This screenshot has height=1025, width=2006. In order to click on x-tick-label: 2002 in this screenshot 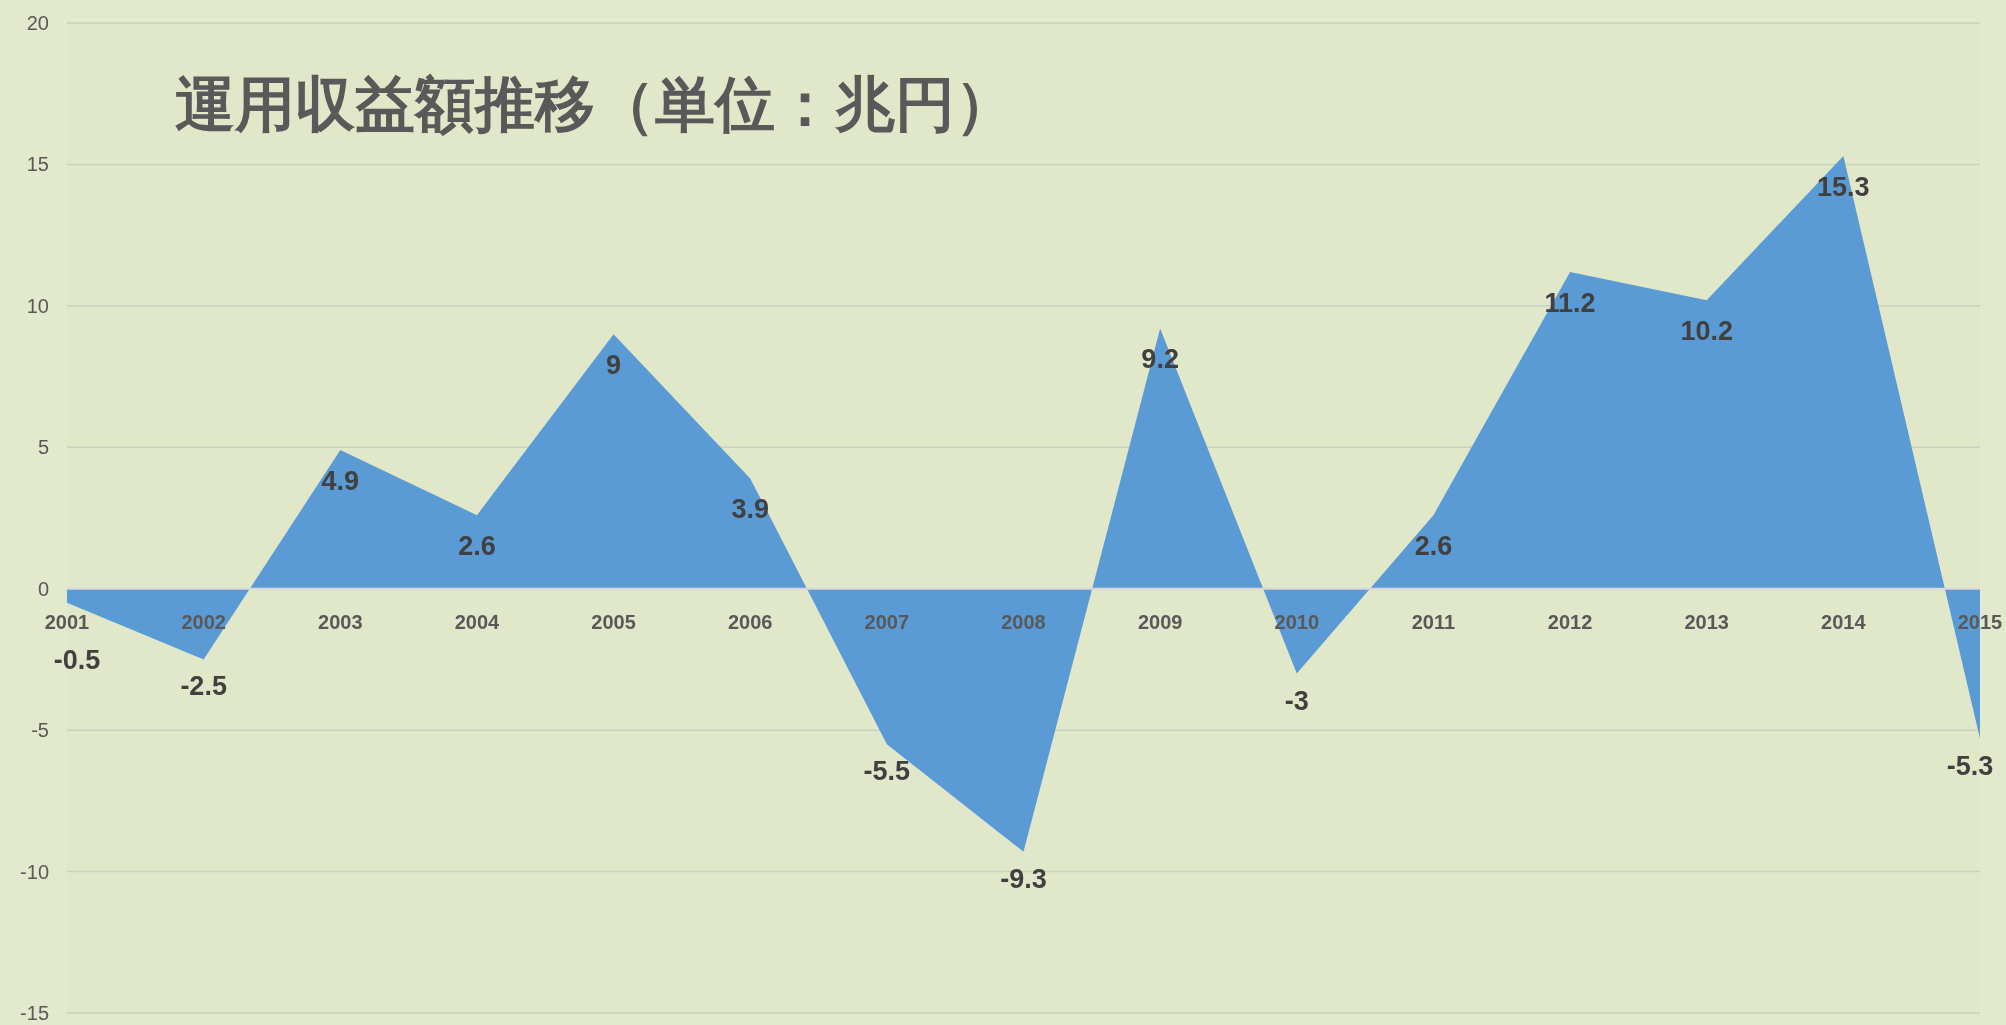, I will do `click(203, 621)`.